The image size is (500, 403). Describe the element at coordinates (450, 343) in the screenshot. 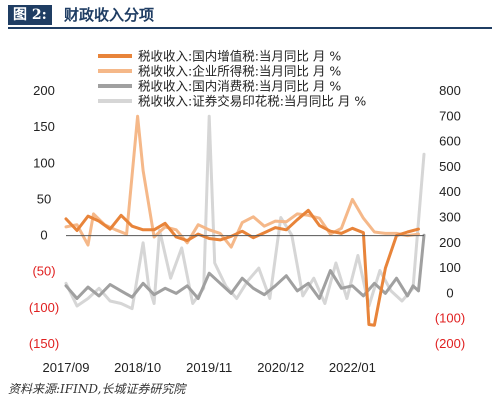

I see `right-axis-tick-label: (200)` at that location.